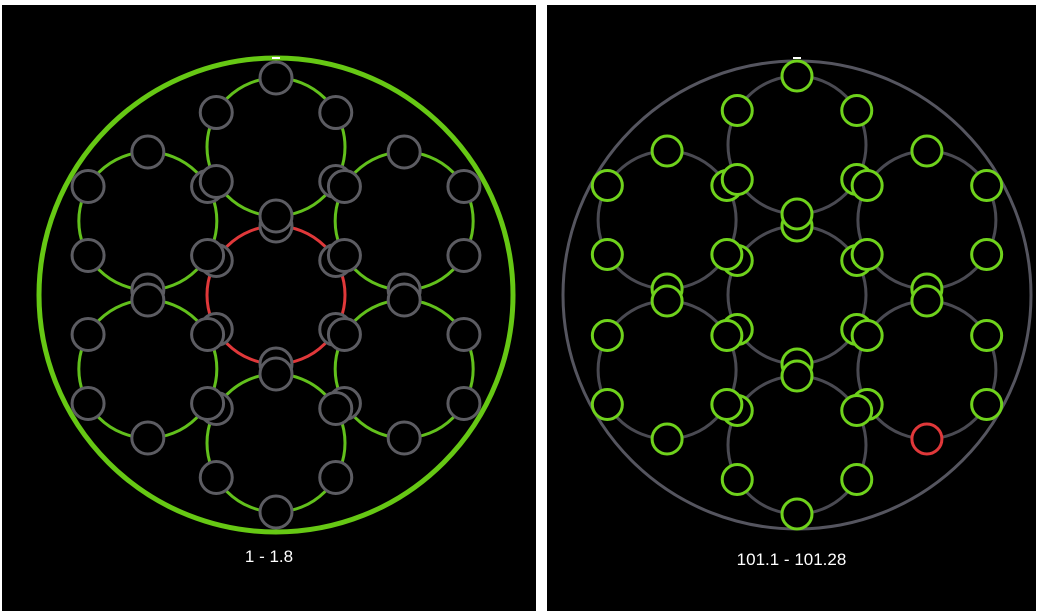 The height and width of the screenshot is (611, 1038). What do you see at coordinates (791, 559) in the screenshot?
I see `panel-caption: 101.1 - 101.28` at bounding box center [791, 559].